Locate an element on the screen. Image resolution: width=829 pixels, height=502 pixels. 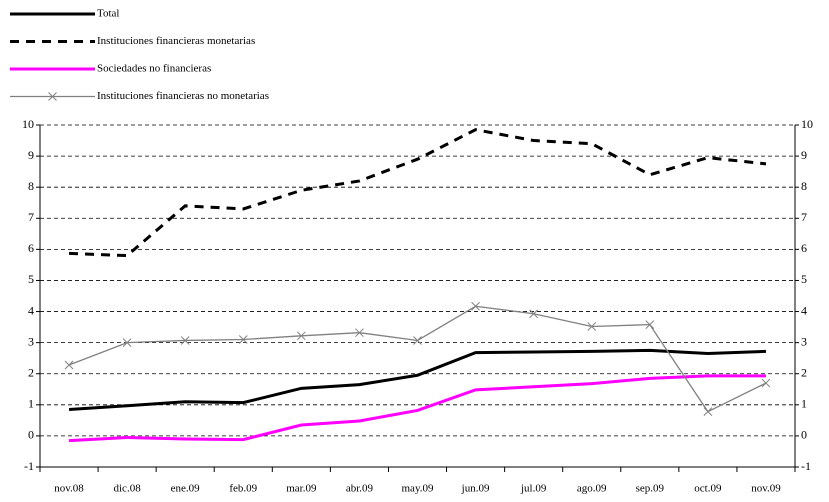
y-tick-label: 8 is located at coordinates (31, 186).